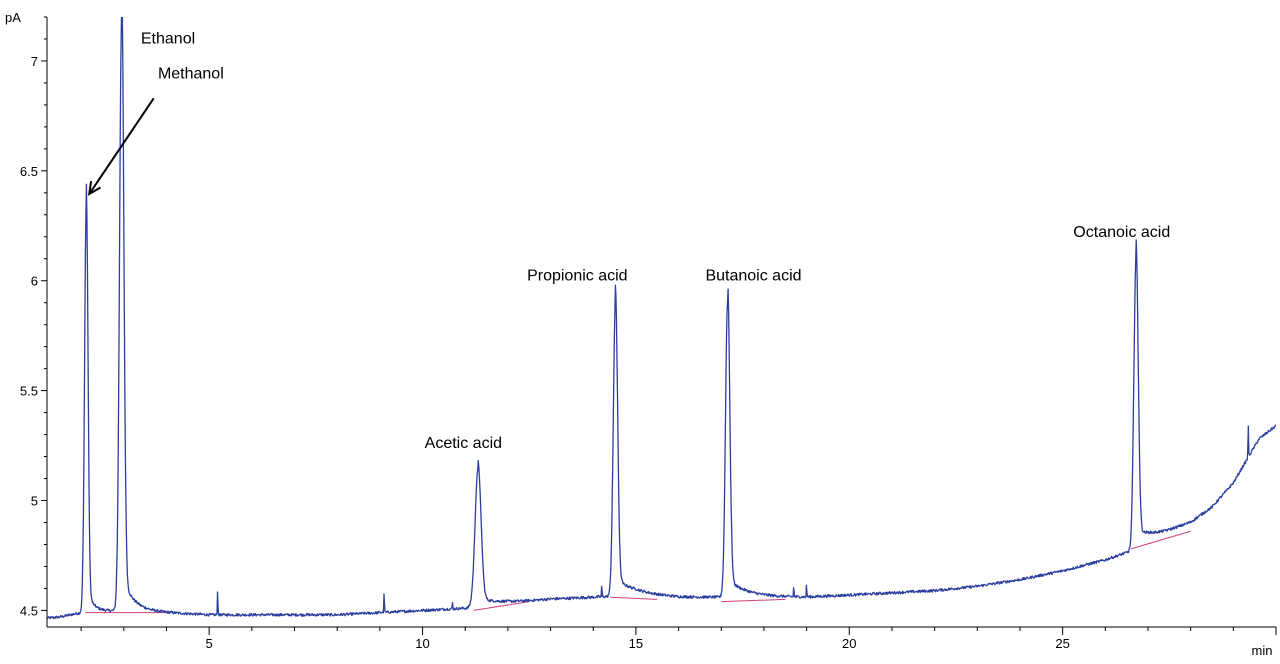 Image resolution: width=1280 pixels, height=664 pixels. What do you see at coordinates (638, 572) in the screenshot?
I see `integration-baseline-group` at bounding box center [638, 572].